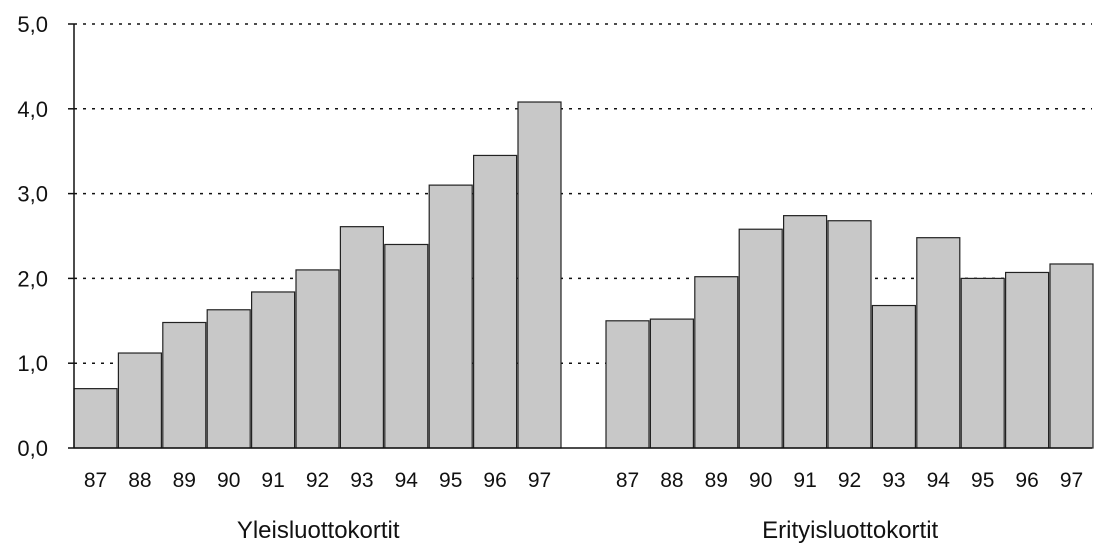 The width and height of the screenshot is (1094, 551). I want to click on y-tick-label: 4,0, so click(32, 109).